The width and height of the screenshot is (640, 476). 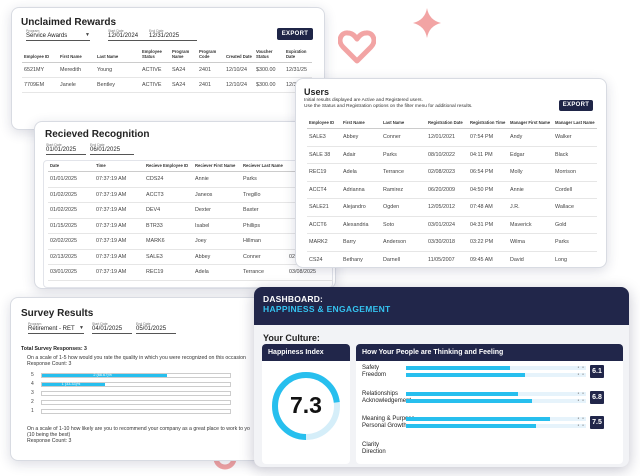 I want to click on column-header: Registration Date, so click(x=447, y=124).